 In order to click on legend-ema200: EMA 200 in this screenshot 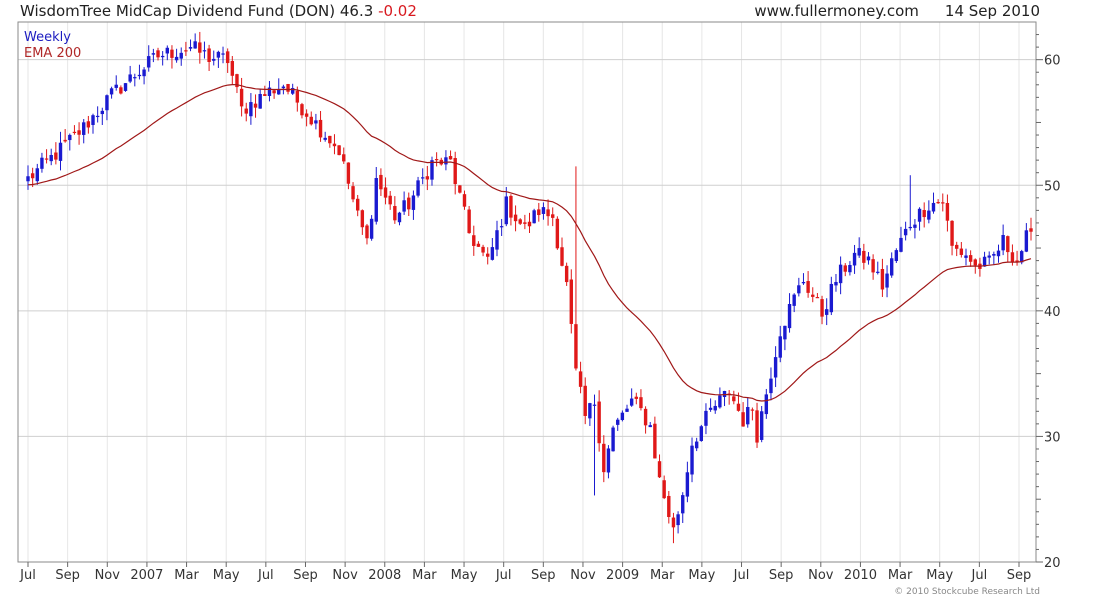, I will do `click(53, 53)`.